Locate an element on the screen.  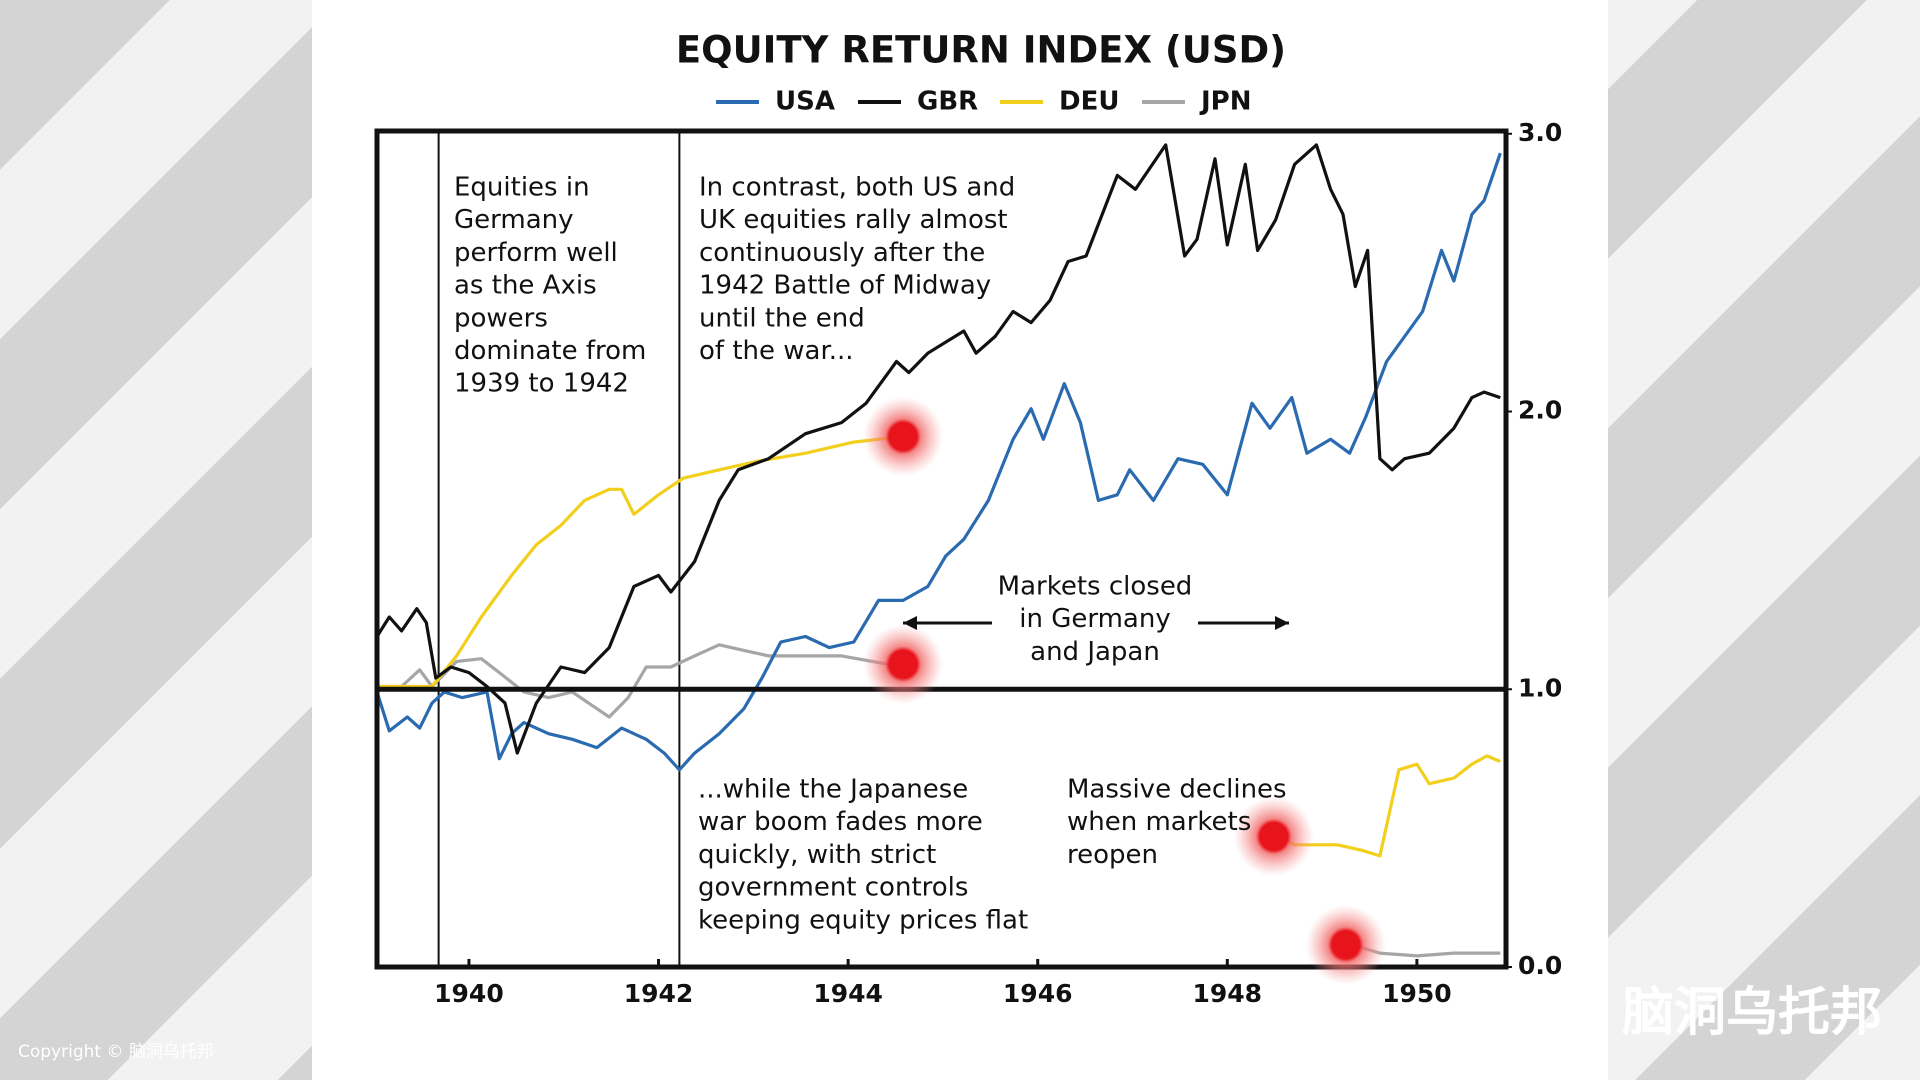
annotation: Massive declines is located at coordinates (1177, 790).